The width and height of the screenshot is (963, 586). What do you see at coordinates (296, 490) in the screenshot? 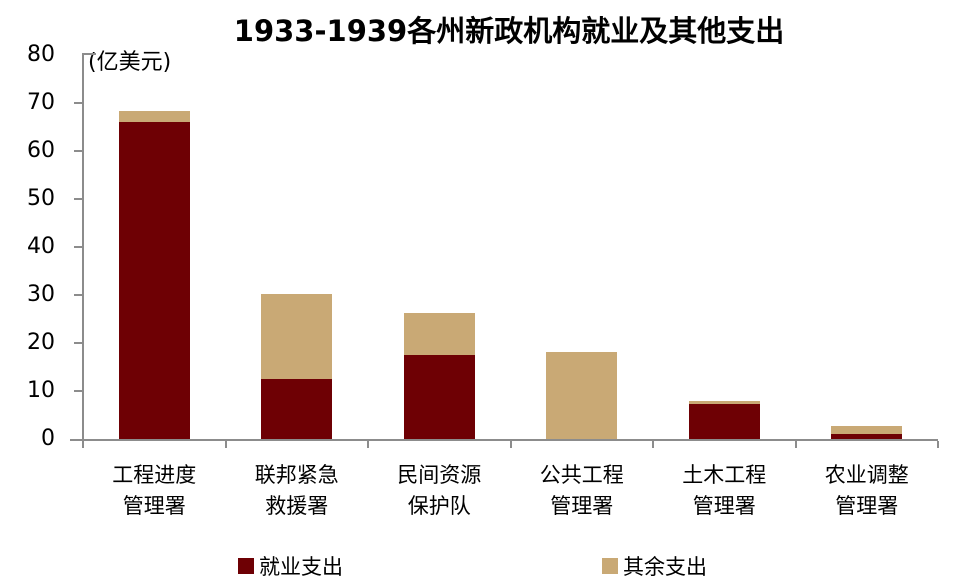
I see `category-label: 联邦紧急 救援署` at bounding box center [296, 490].